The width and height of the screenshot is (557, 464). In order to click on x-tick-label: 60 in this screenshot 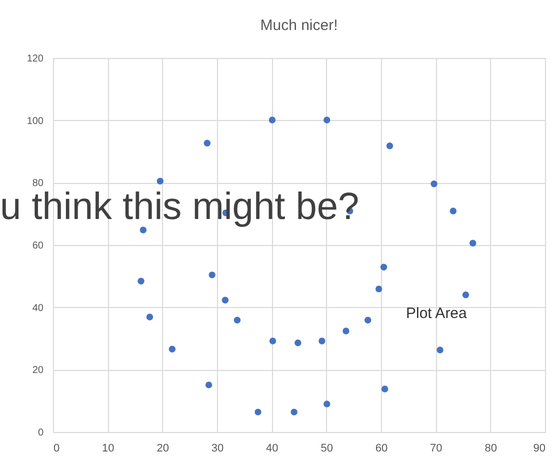, I will do `click(381, 448)`.